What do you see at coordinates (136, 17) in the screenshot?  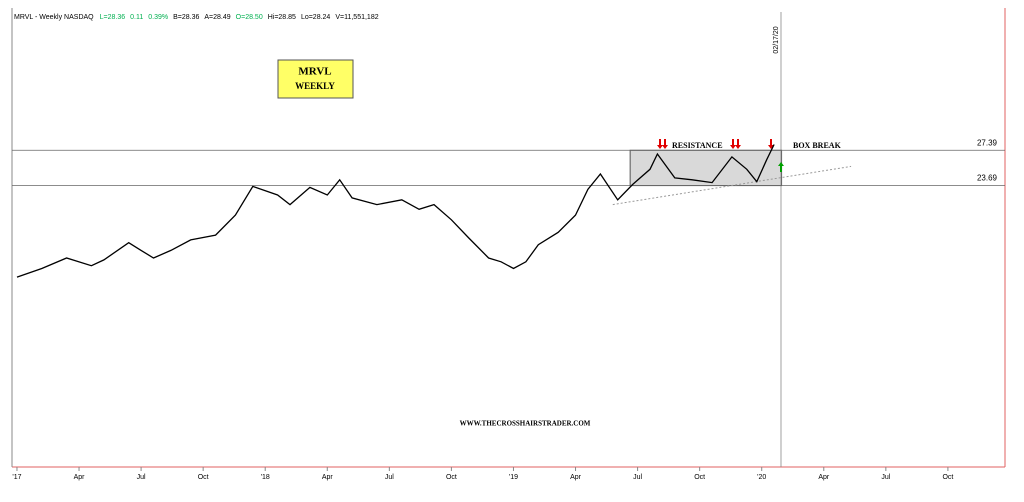 I see `quote-item: 0.11` at bounding box center [136, 17].